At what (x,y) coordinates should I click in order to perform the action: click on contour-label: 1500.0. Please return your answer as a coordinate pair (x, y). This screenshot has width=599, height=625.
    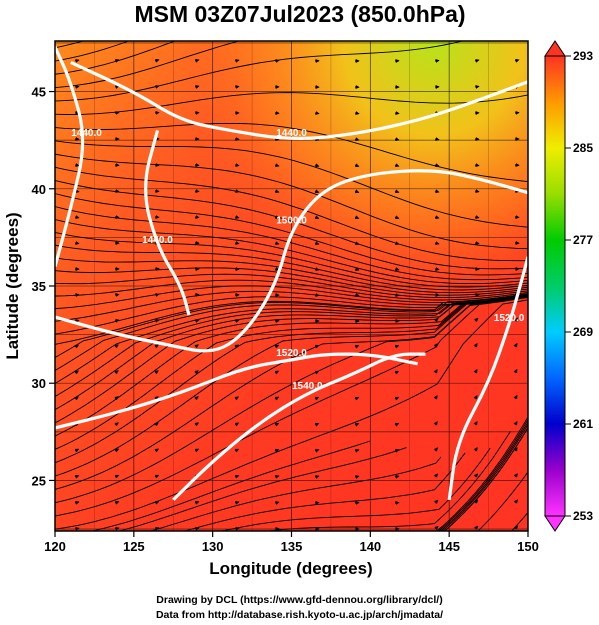
    Looking at the image, I should click on (291, 221).